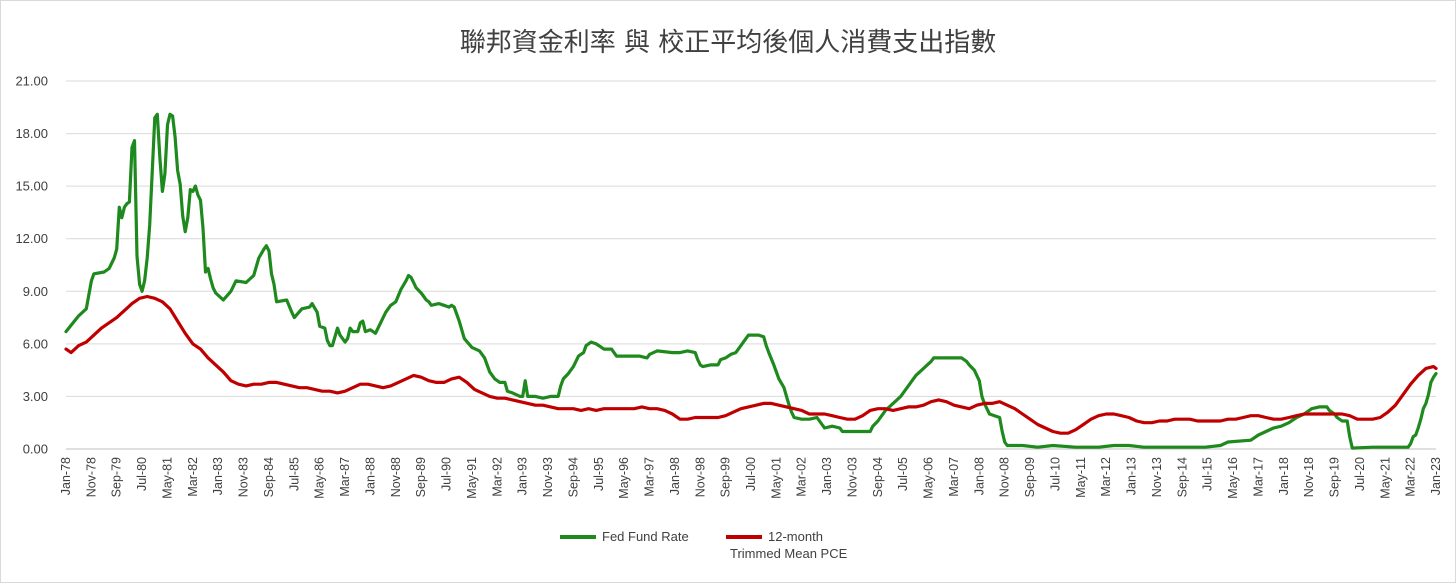  I want to click on y-tick-label: 6.00, so click(35, 343).